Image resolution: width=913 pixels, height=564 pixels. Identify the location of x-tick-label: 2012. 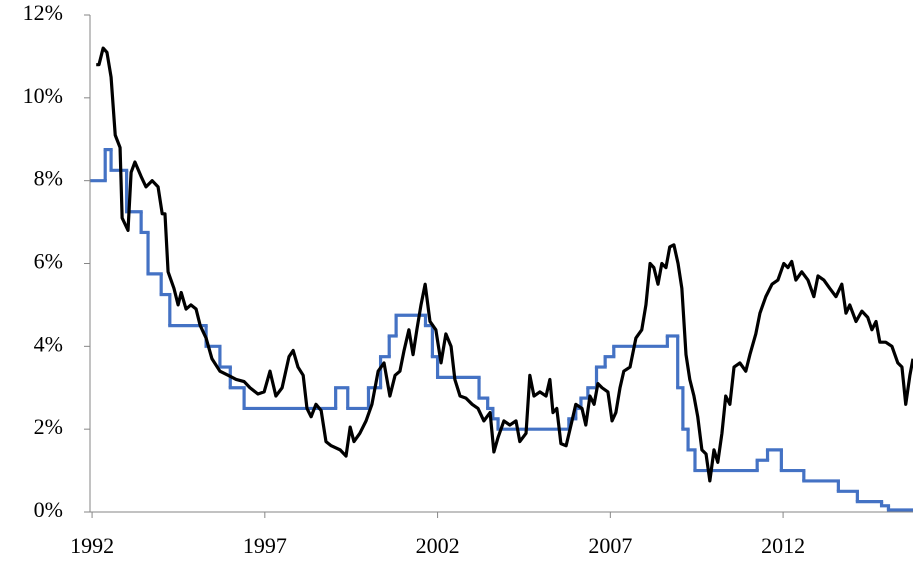
(783, 545).